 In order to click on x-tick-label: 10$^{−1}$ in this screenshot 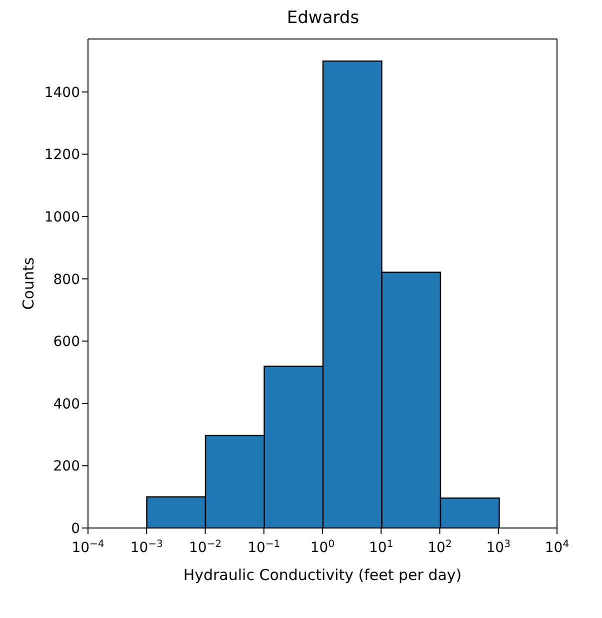, I will do `click(264, 547)`.